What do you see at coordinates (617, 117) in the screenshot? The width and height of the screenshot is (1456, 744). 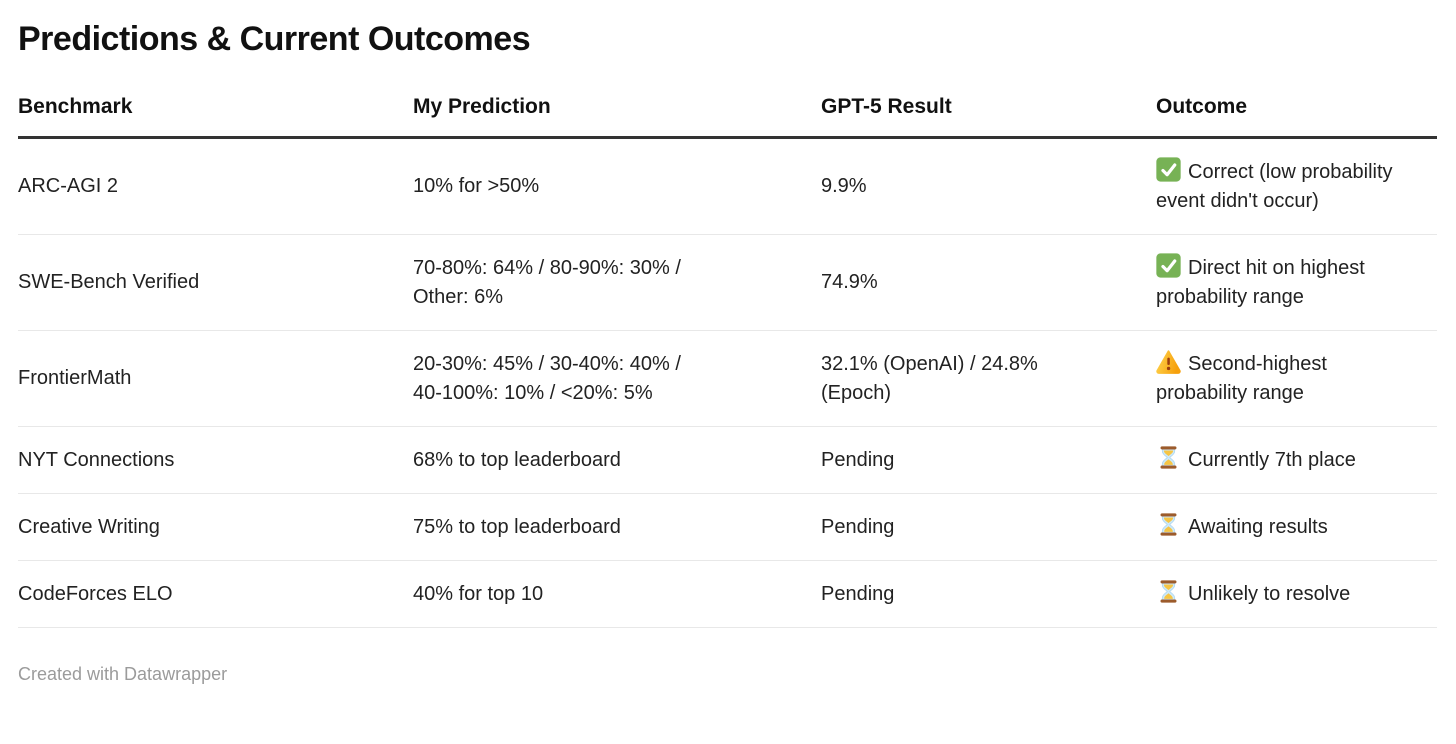 I see `column-header-my-prediction: My Prediction` at bounding box center [617, 117].